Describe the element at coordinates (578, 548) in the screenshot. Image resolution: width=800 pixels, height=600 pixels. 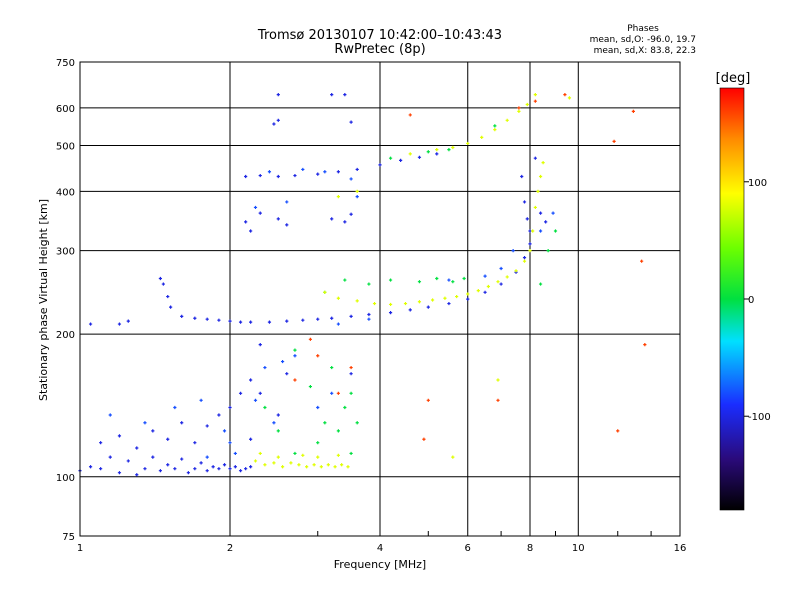
I see `x-tick-label: 10` at that location.